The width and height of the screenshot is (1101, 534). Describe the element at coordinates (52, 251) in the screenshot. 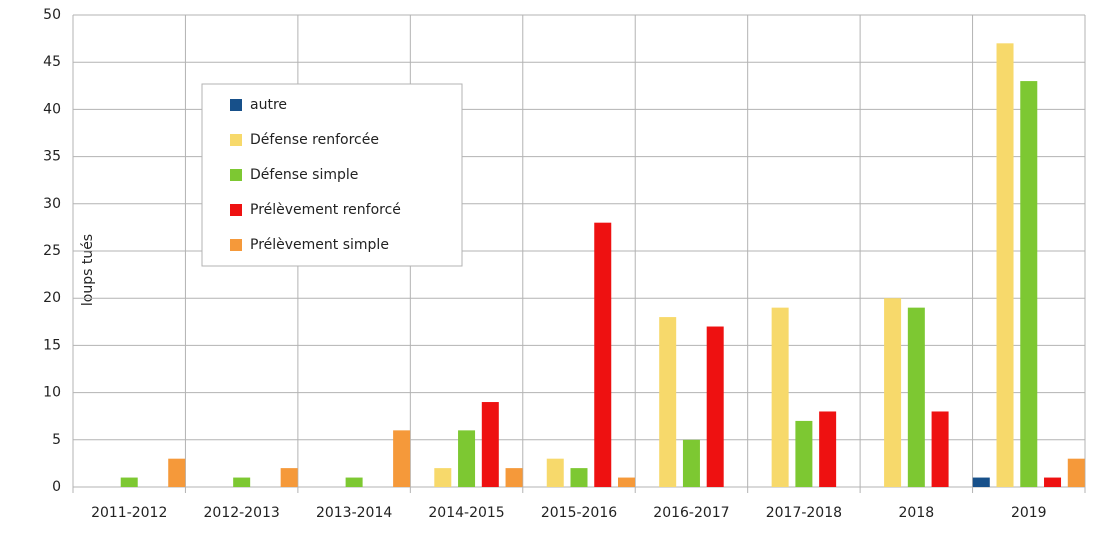

I see `y-tick-label: 25` at that location.